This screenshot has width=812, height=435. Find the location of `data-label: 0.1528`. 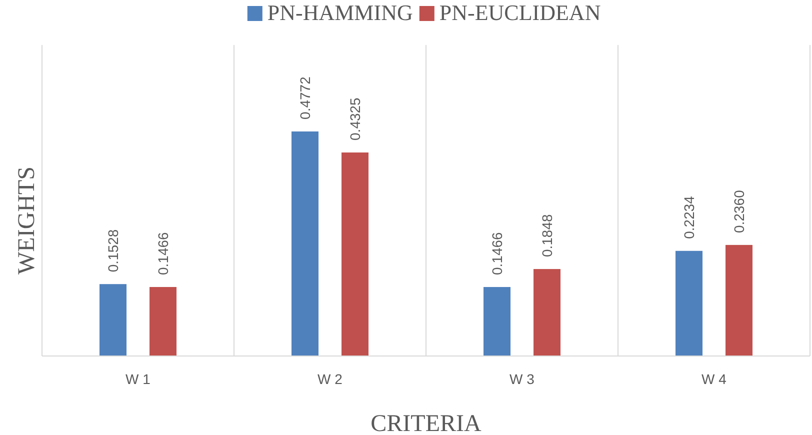

data-label: 0.1528 is located at coordinates (113, 250).